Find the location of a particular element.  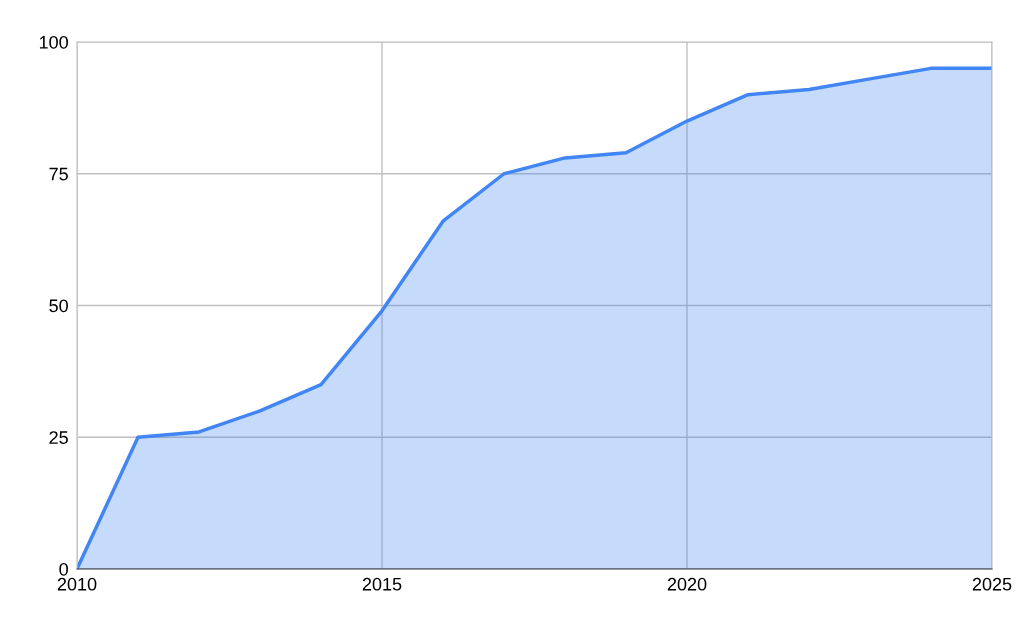

y-tick-label: 50 is located at coordinates (58, 306).